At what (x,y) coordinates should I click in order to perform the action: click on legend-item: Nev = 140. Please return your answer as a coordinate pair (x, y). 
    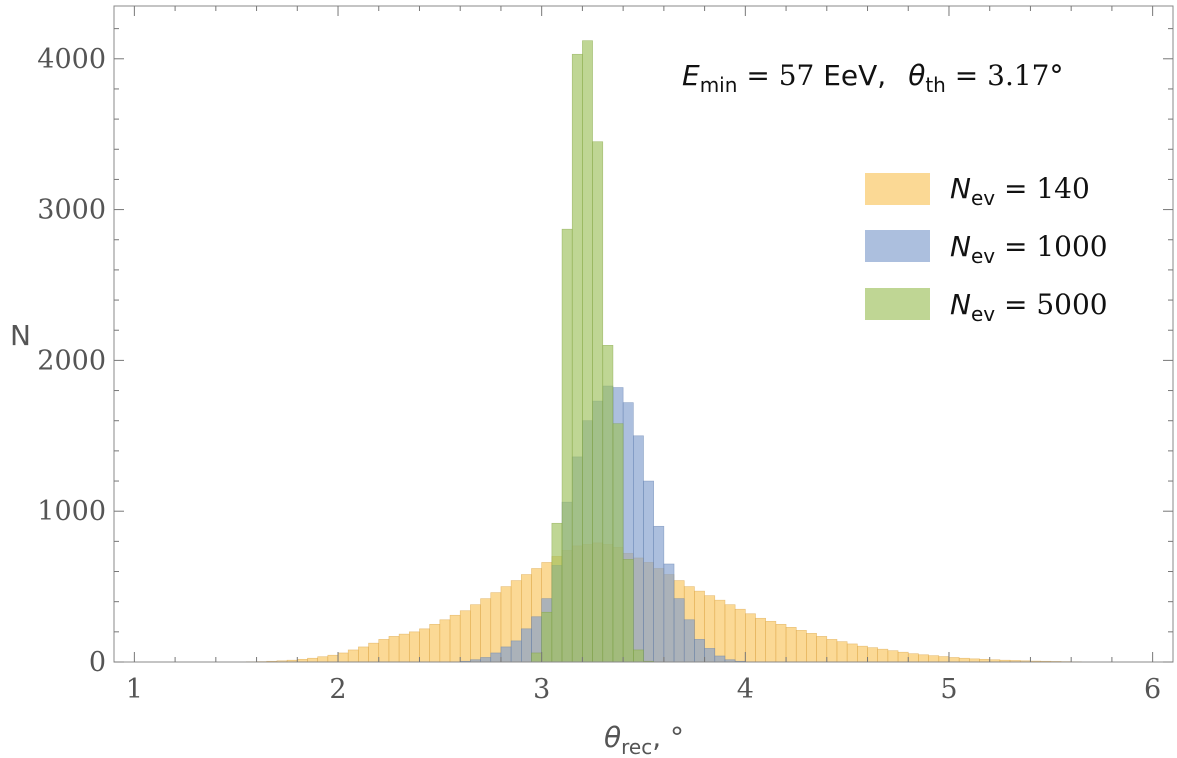
    Looking at the image, I should click on (977, 191).